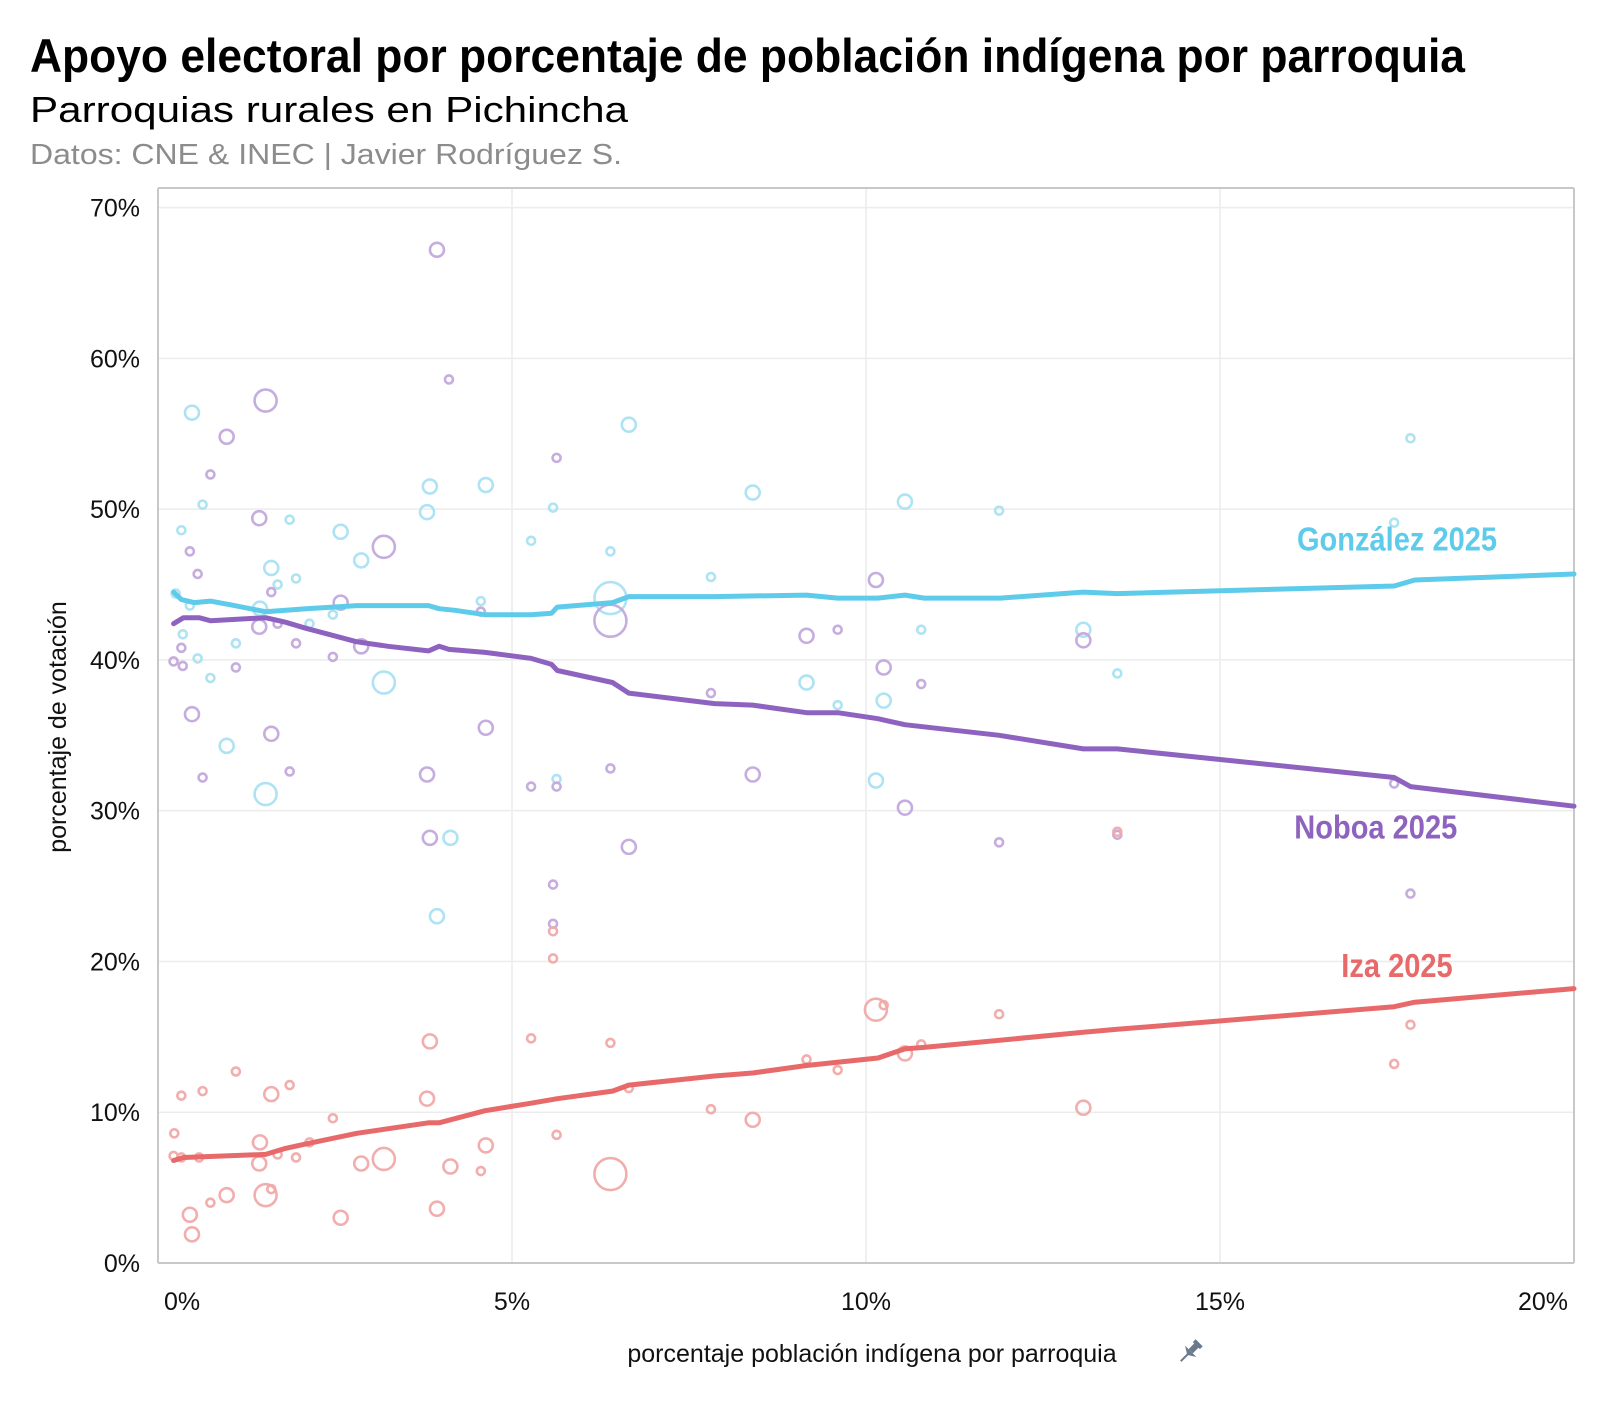 The width and height of the screenshot is (1600, 1405). What do you see at coordinates (1395, 753) in the screenshot?
I see `series-labels: González 2025 Noboa 2025 Iza 2025` at bounding box center [1395, 753].